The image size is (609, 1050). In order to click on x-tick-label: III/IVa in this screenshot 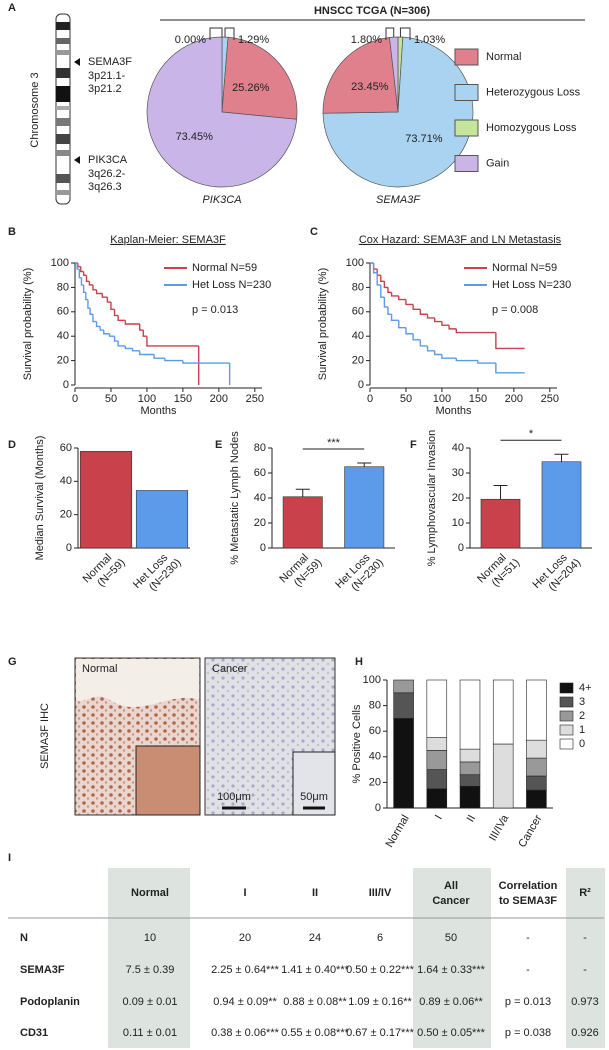, I will do `click(499, 827)`.